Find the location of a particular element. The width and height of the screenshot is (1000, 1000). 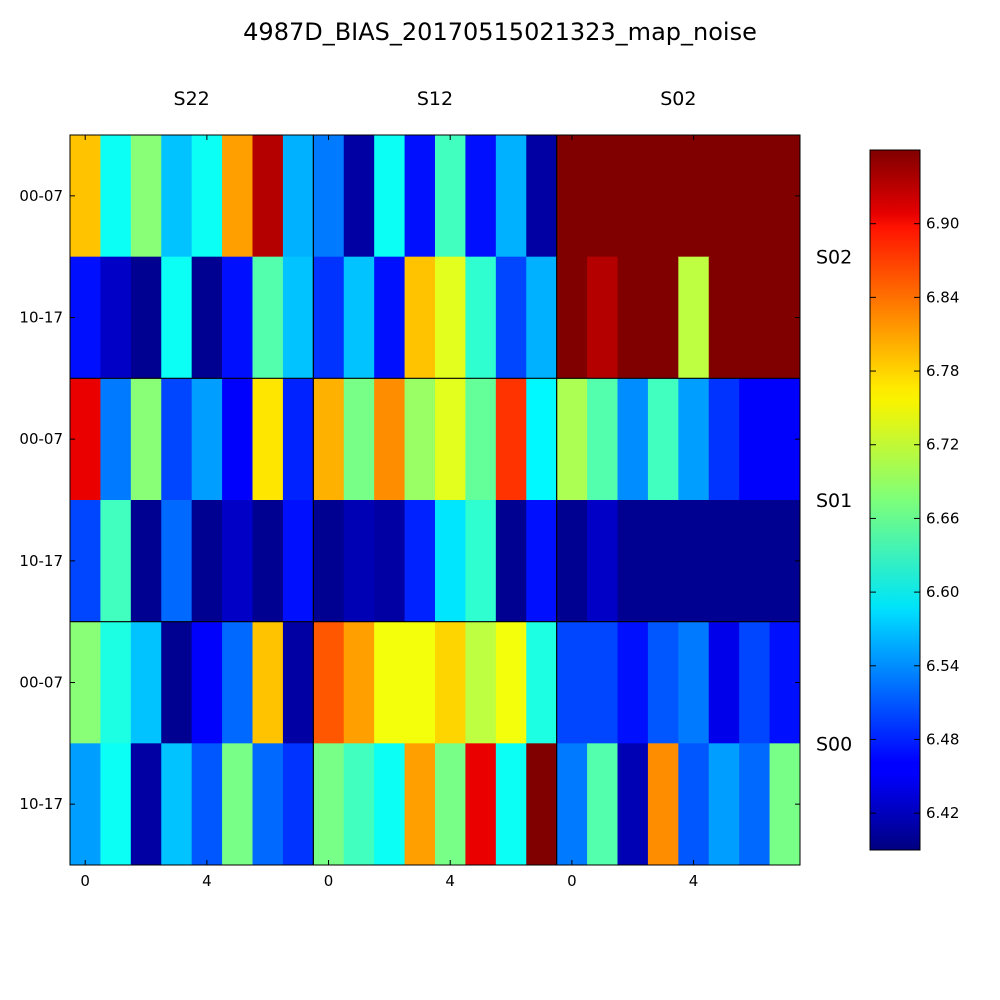

y-tick-label: 00-07 is located at coordinates (41, 196).